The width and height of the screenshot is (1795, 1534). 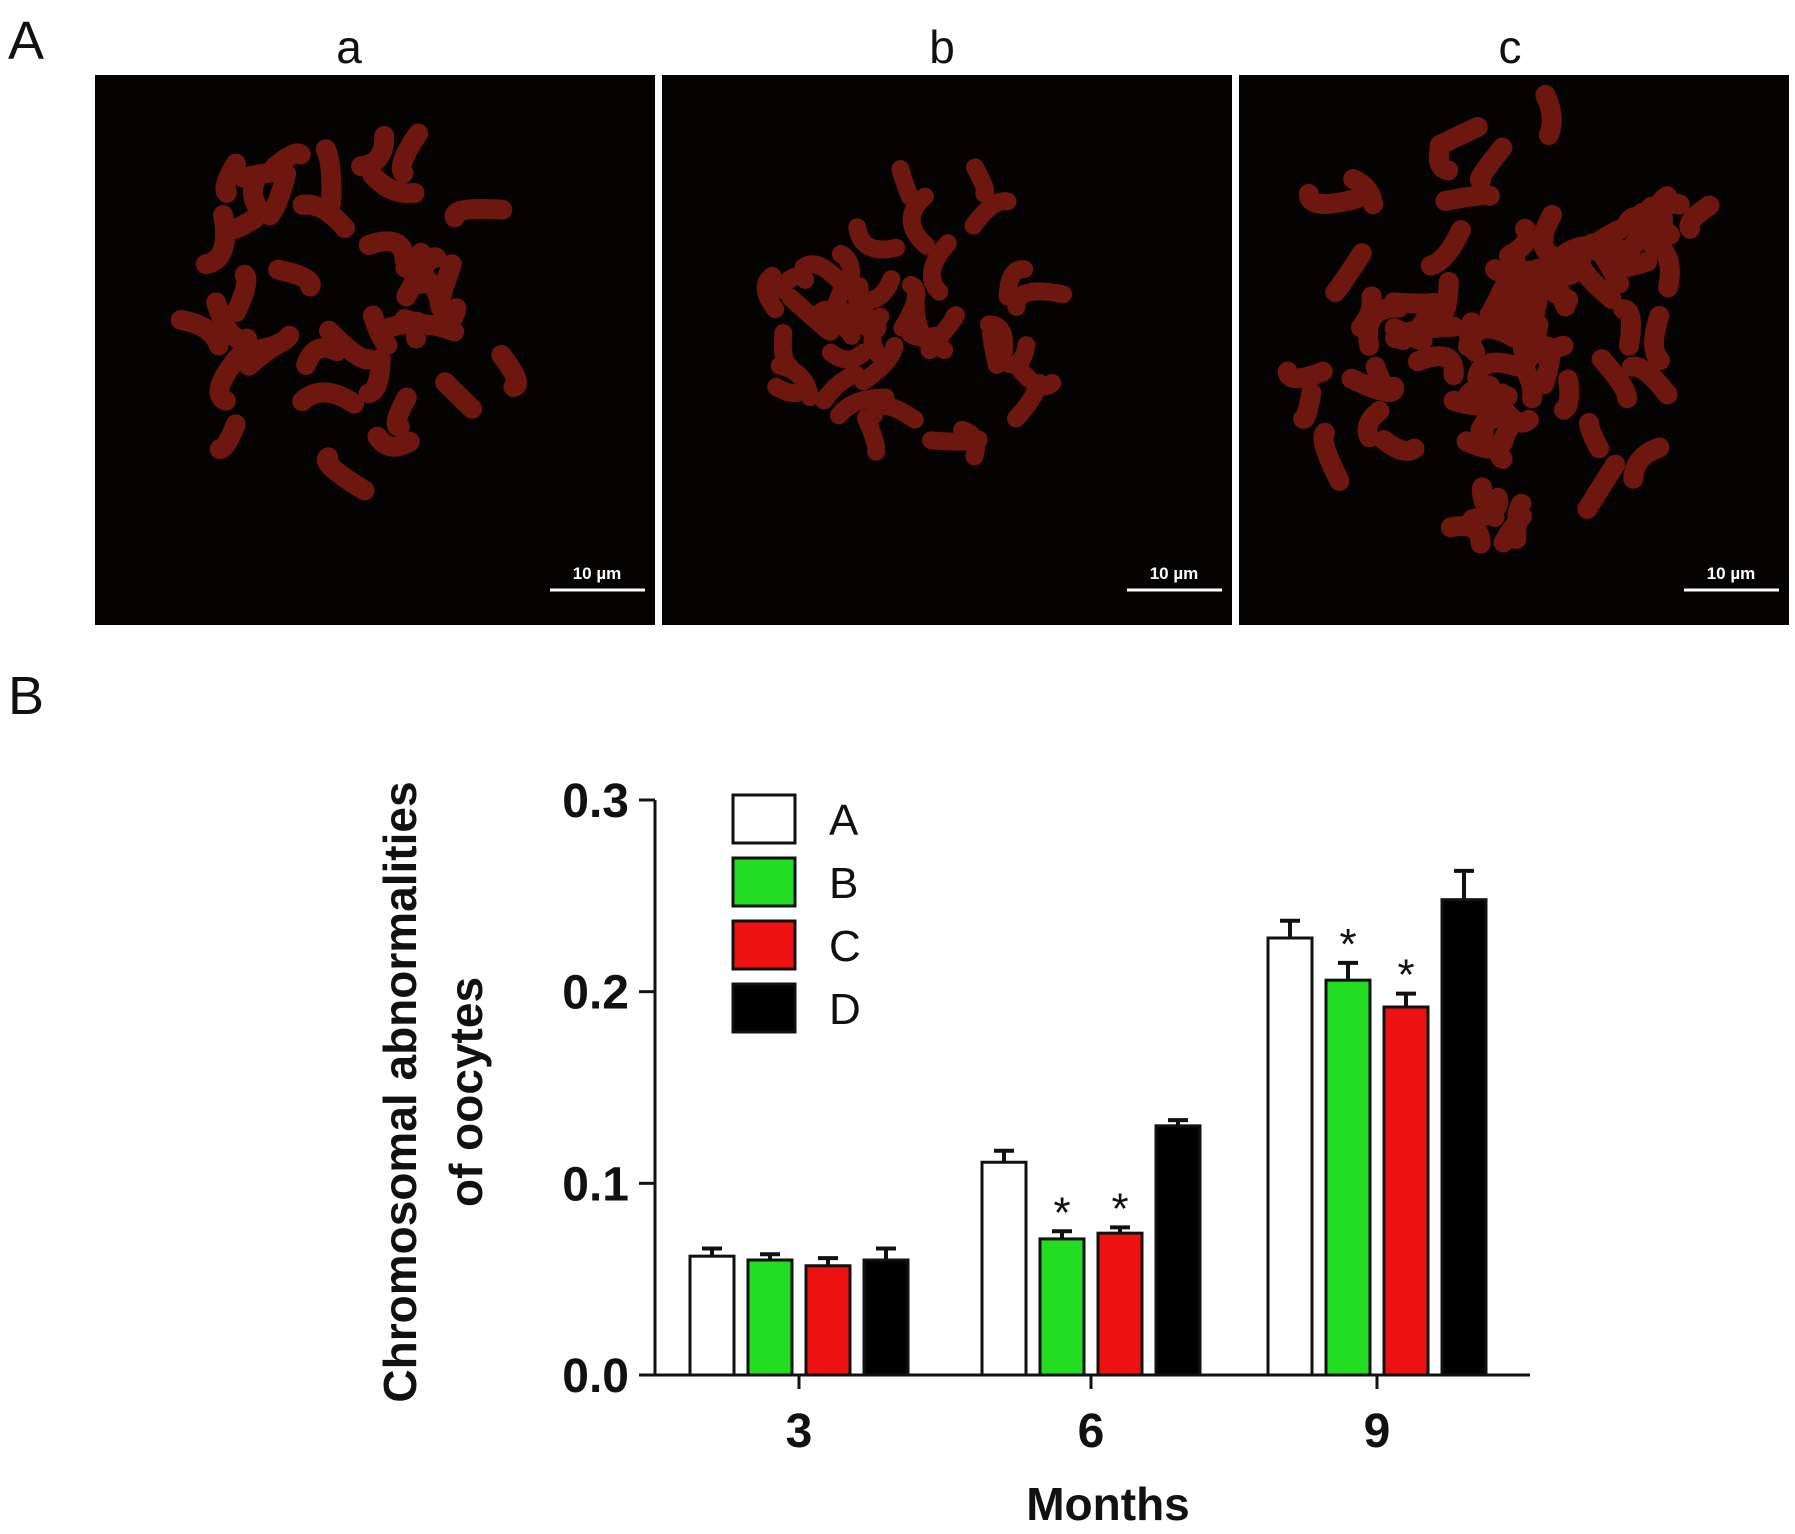 I want to click on micrograph-b-image: 10 µm, so click(x=989, y=375).